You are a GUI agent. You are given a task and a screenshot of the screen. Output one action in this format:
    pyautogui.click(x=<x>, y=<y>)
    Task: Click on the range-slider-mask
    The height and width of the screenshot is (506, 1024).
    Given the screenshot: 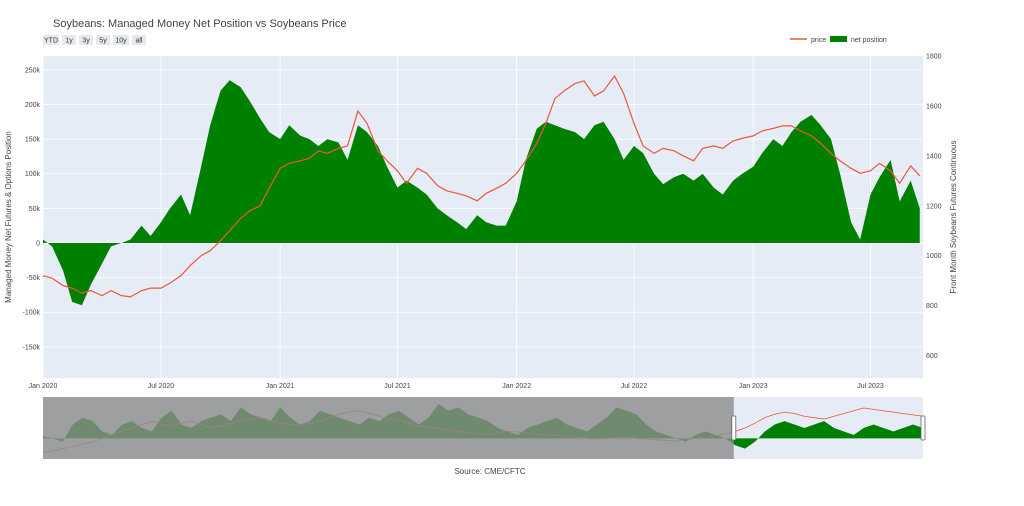 What is the action you would take?
    pyautogui.click(x=388, y=428)
    